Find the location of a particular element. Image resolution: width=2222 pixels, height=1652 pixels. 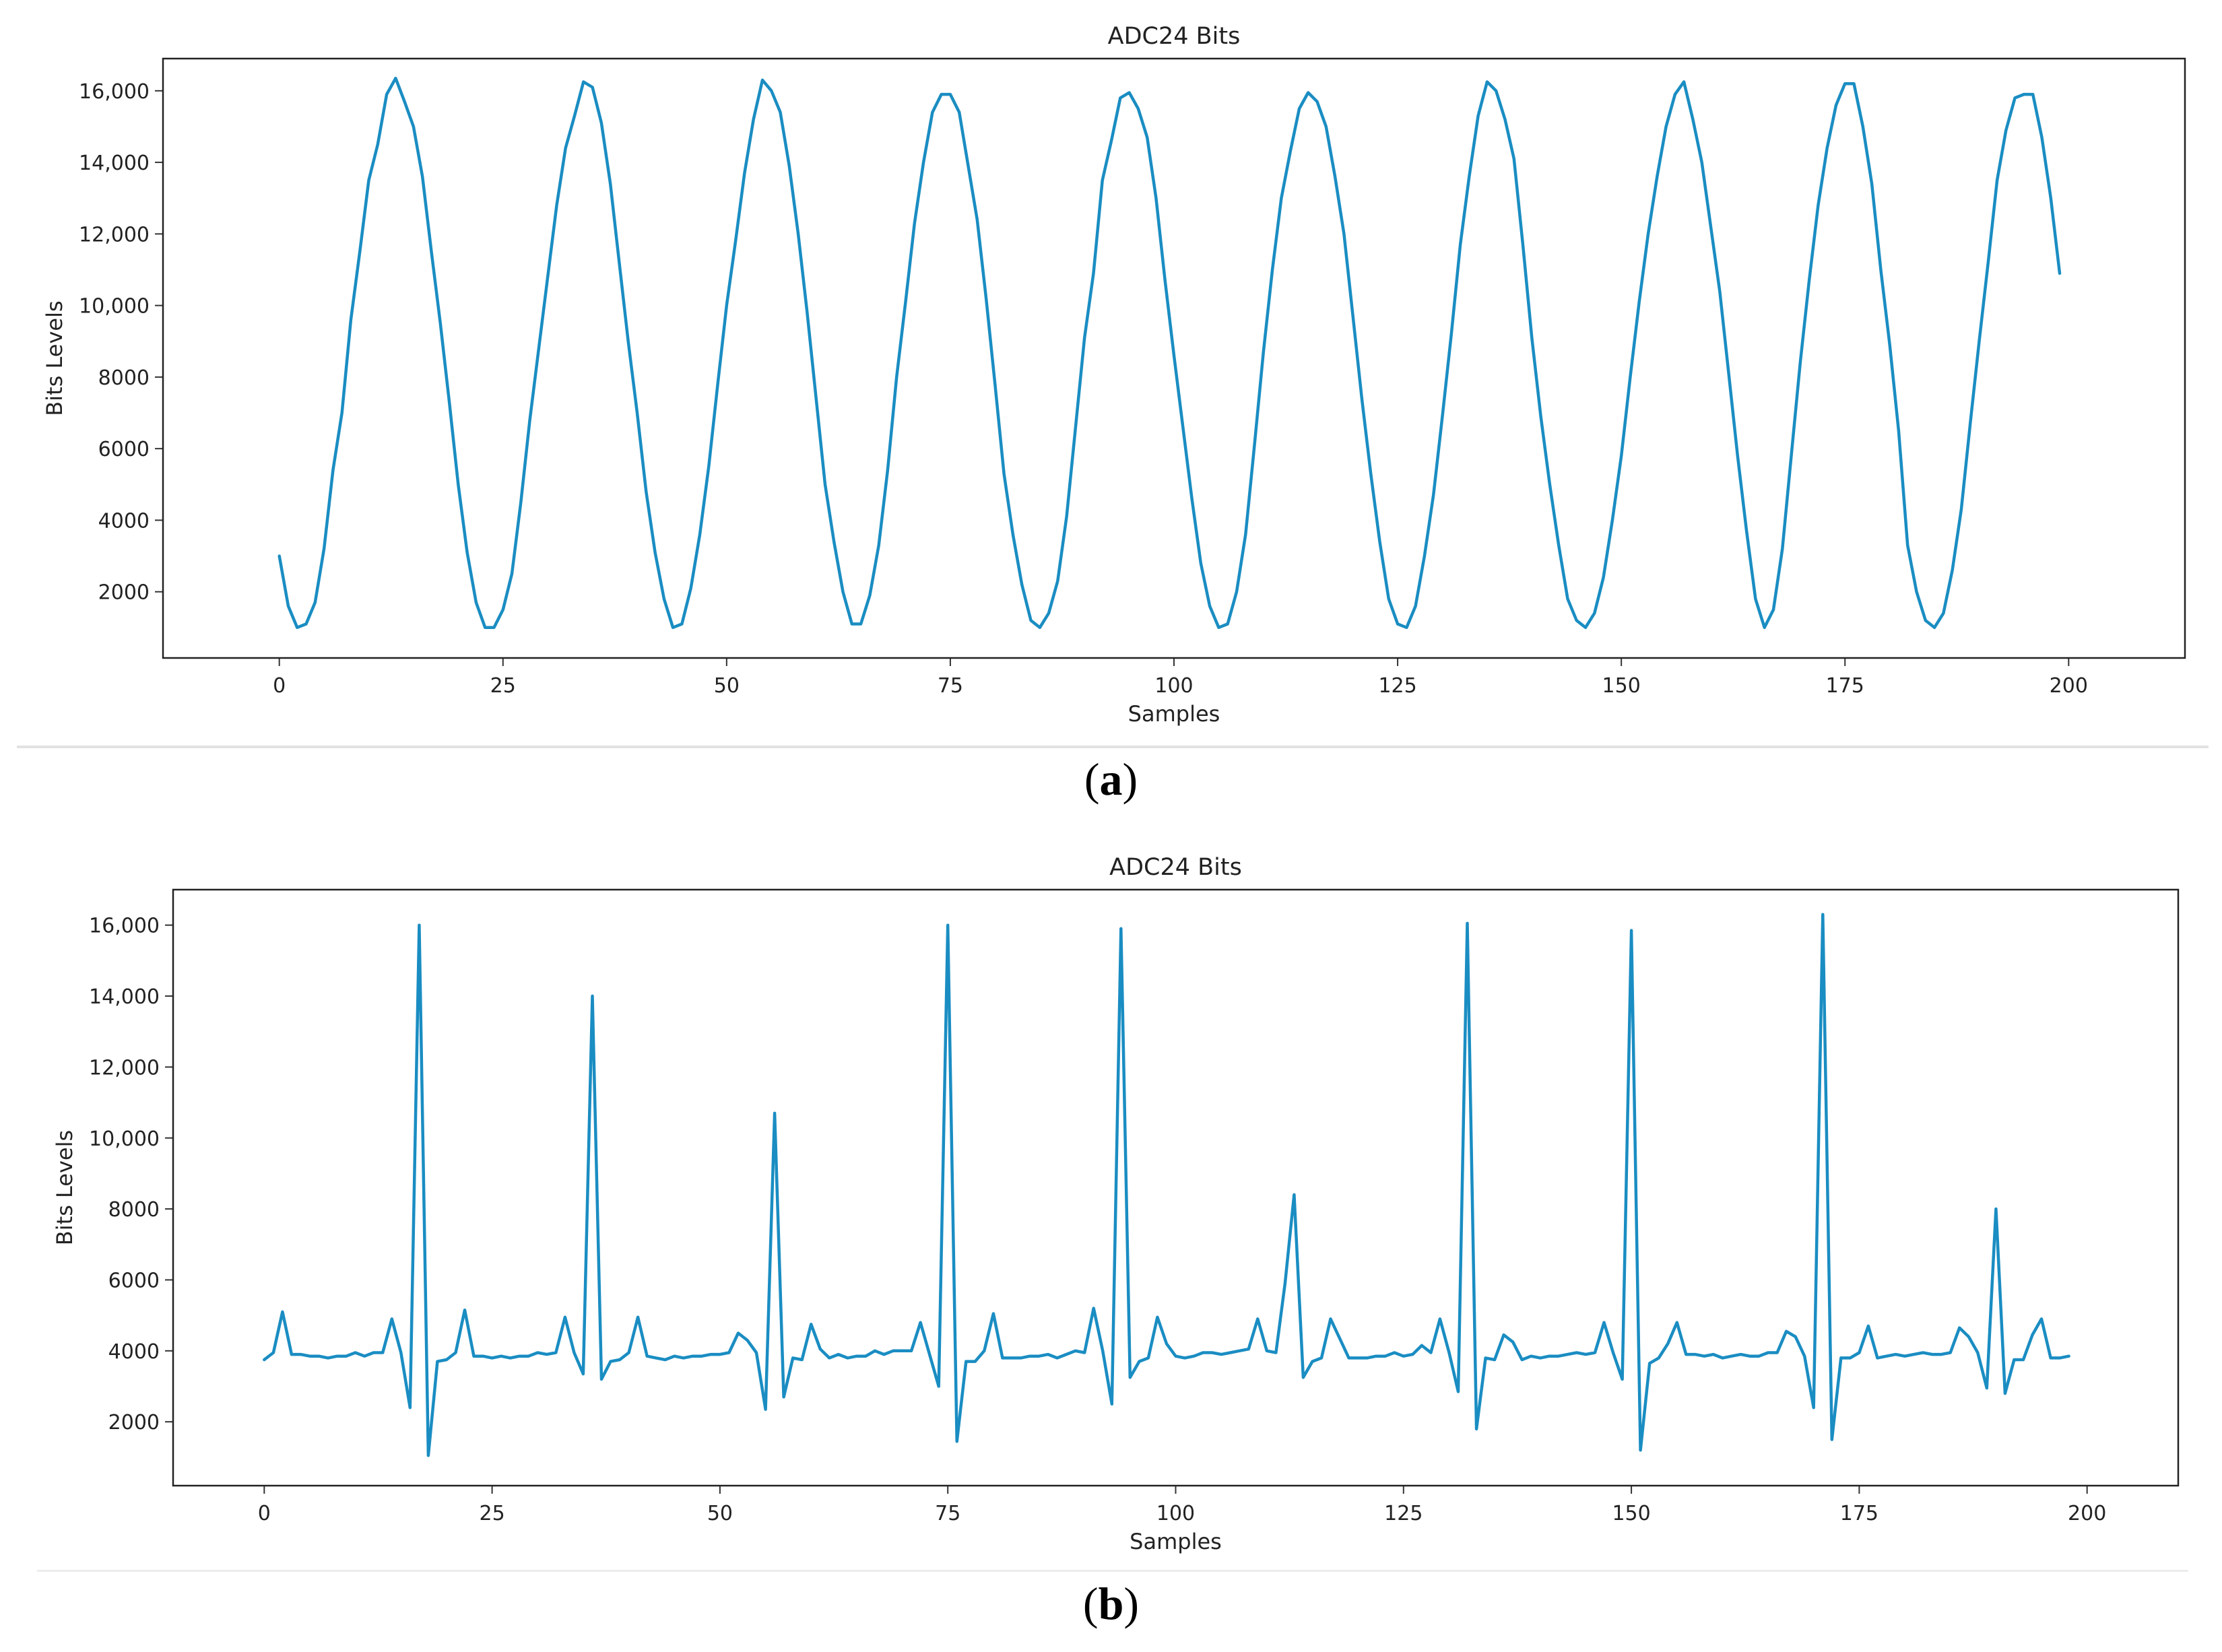

caption-a-open: ( is located at coordinates (1092, 779).